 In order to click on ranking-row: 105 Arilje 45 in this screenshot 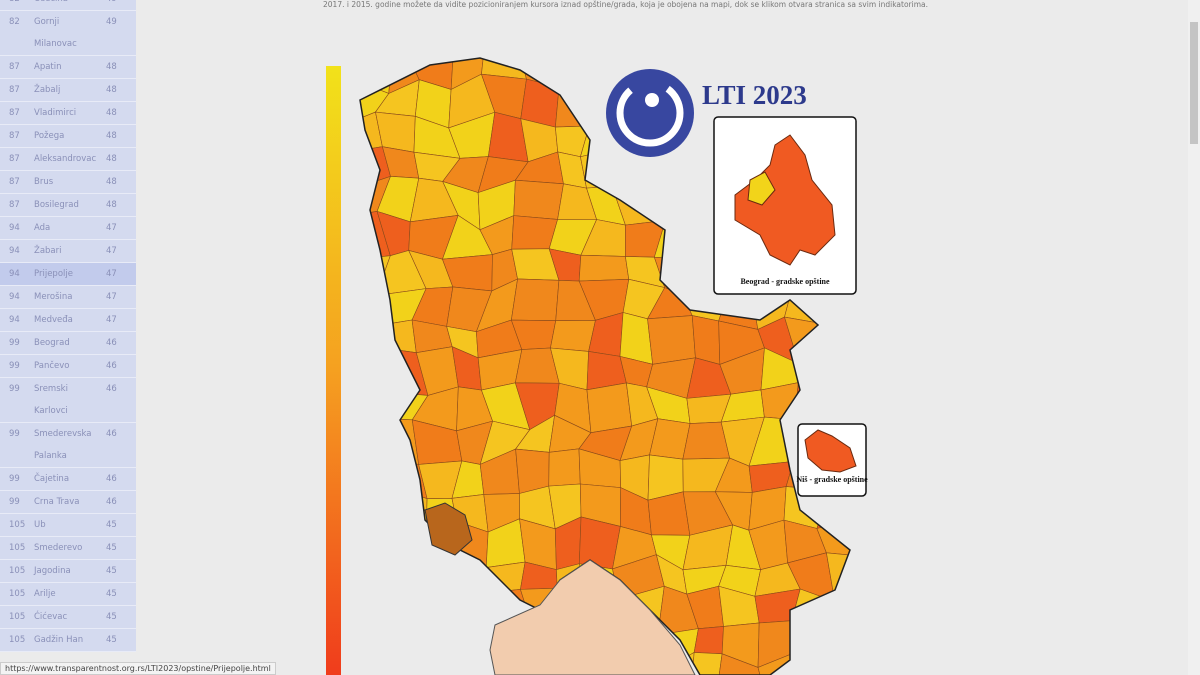, I will do `click(68, 594)`.